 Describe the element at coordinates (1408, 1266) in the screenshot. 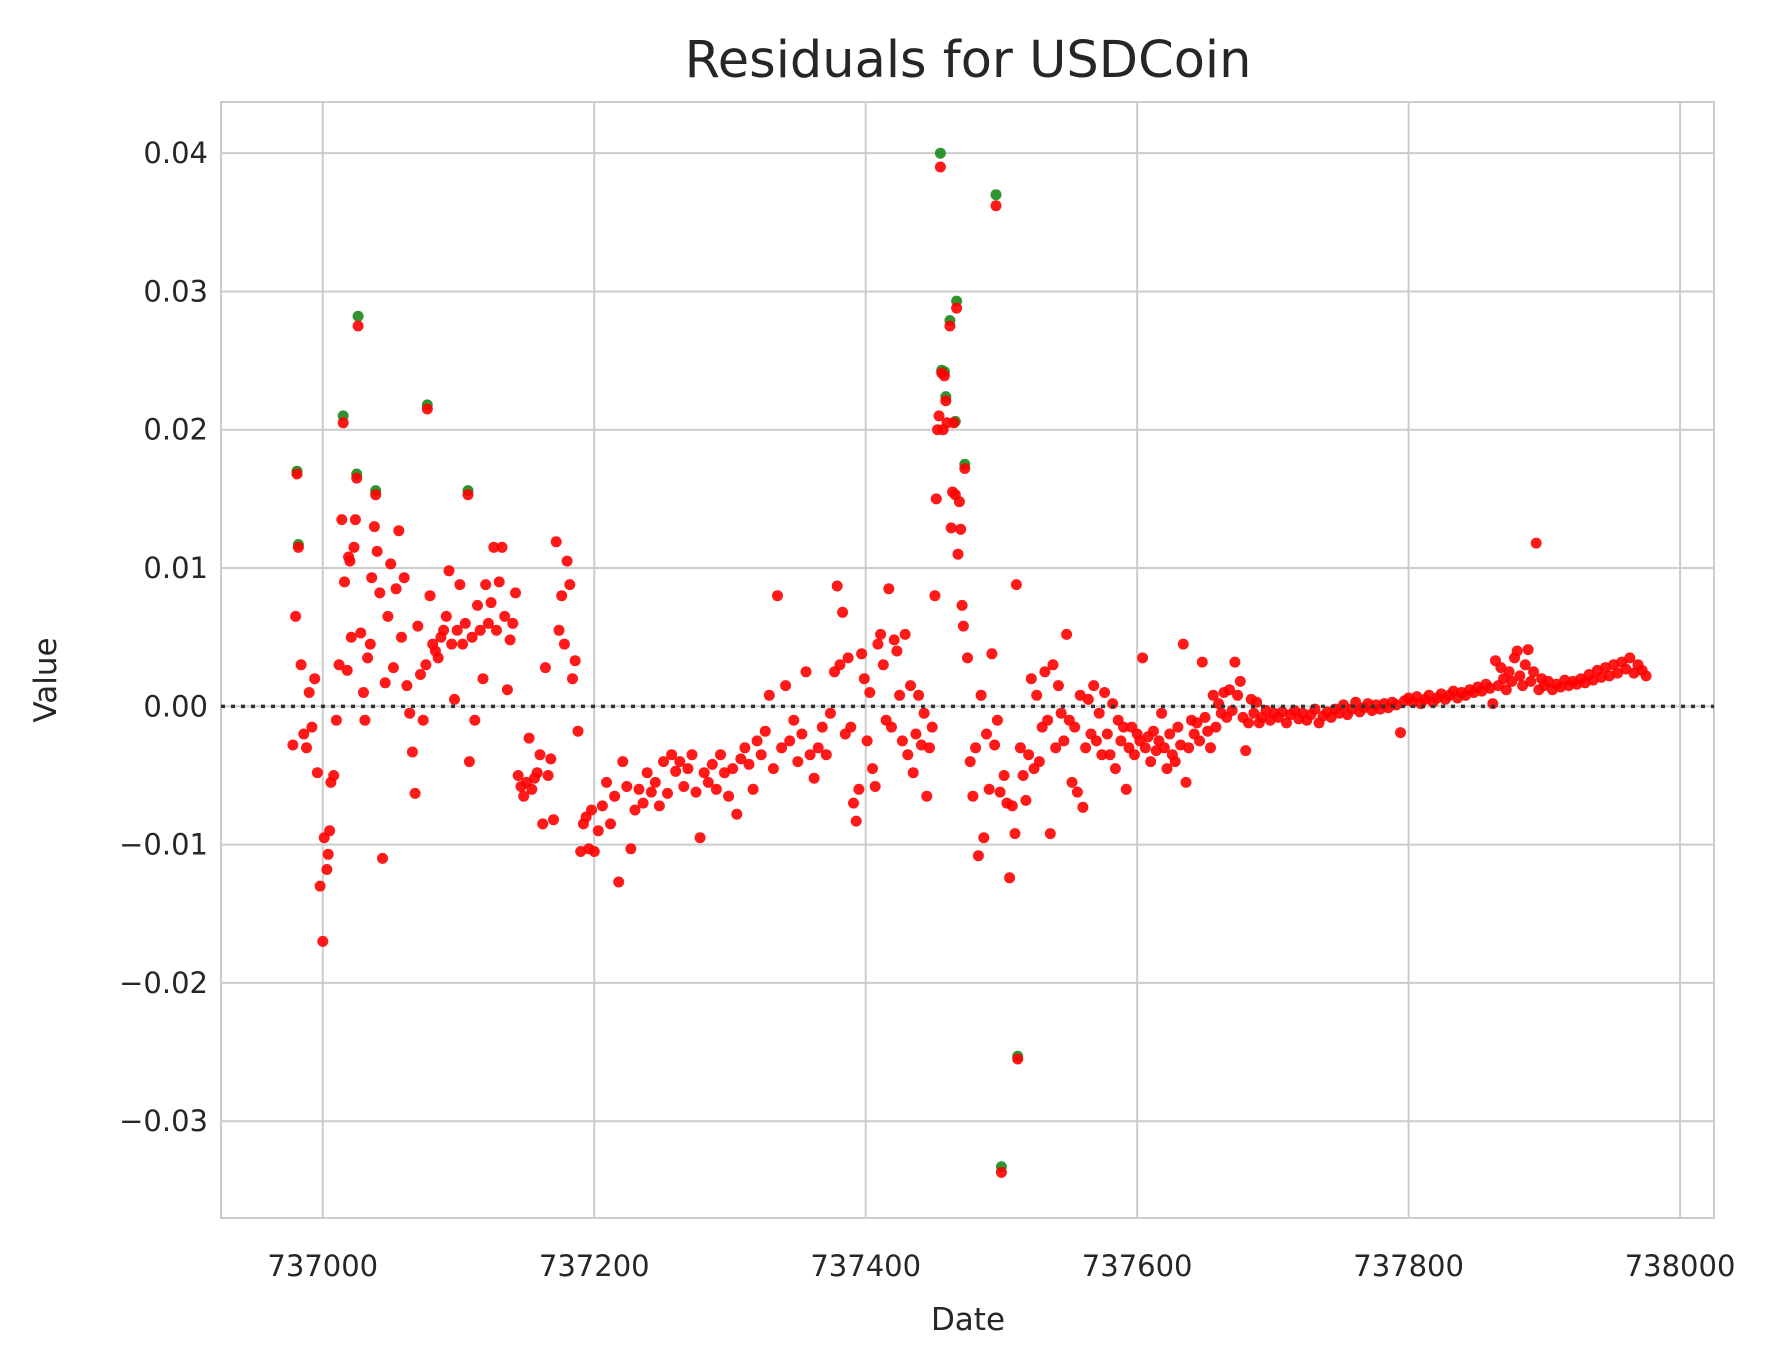

I see `x-tick-label: 737800` at that location.